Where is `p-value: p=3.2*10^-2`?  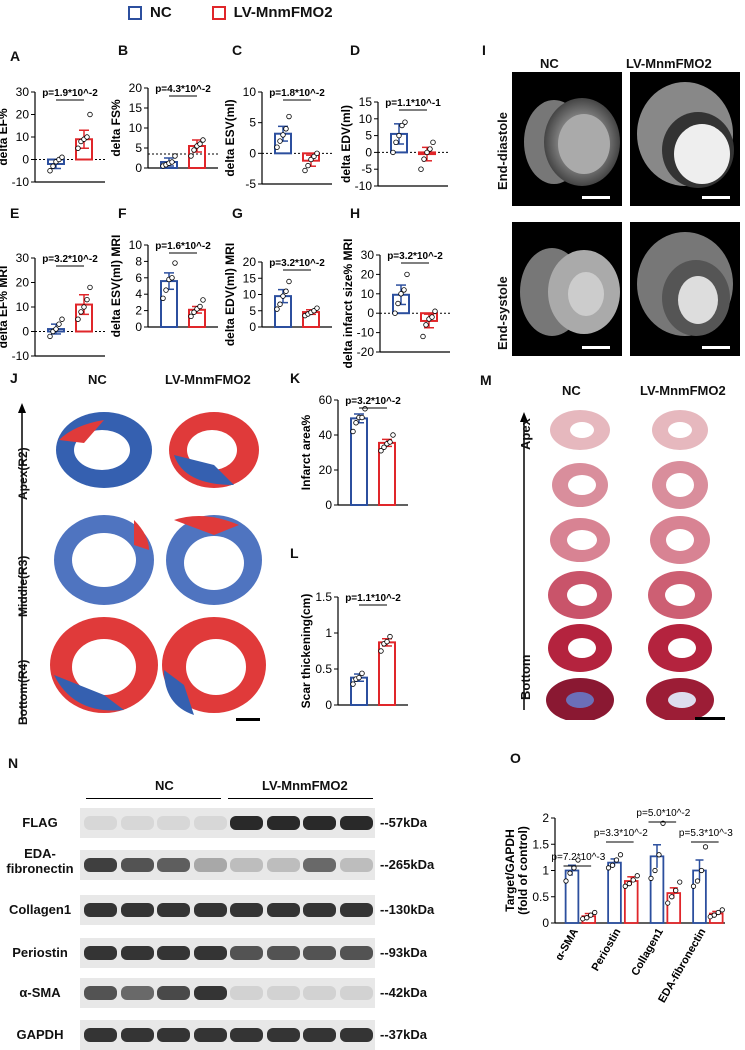 p-value: p=3.2*10^-2 is located at coordinates (415, 256).